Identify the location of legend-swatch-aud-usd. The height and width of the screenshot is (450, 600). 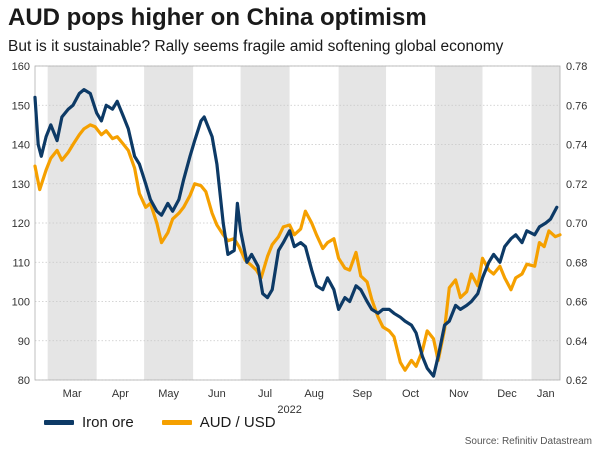
(176, 422).